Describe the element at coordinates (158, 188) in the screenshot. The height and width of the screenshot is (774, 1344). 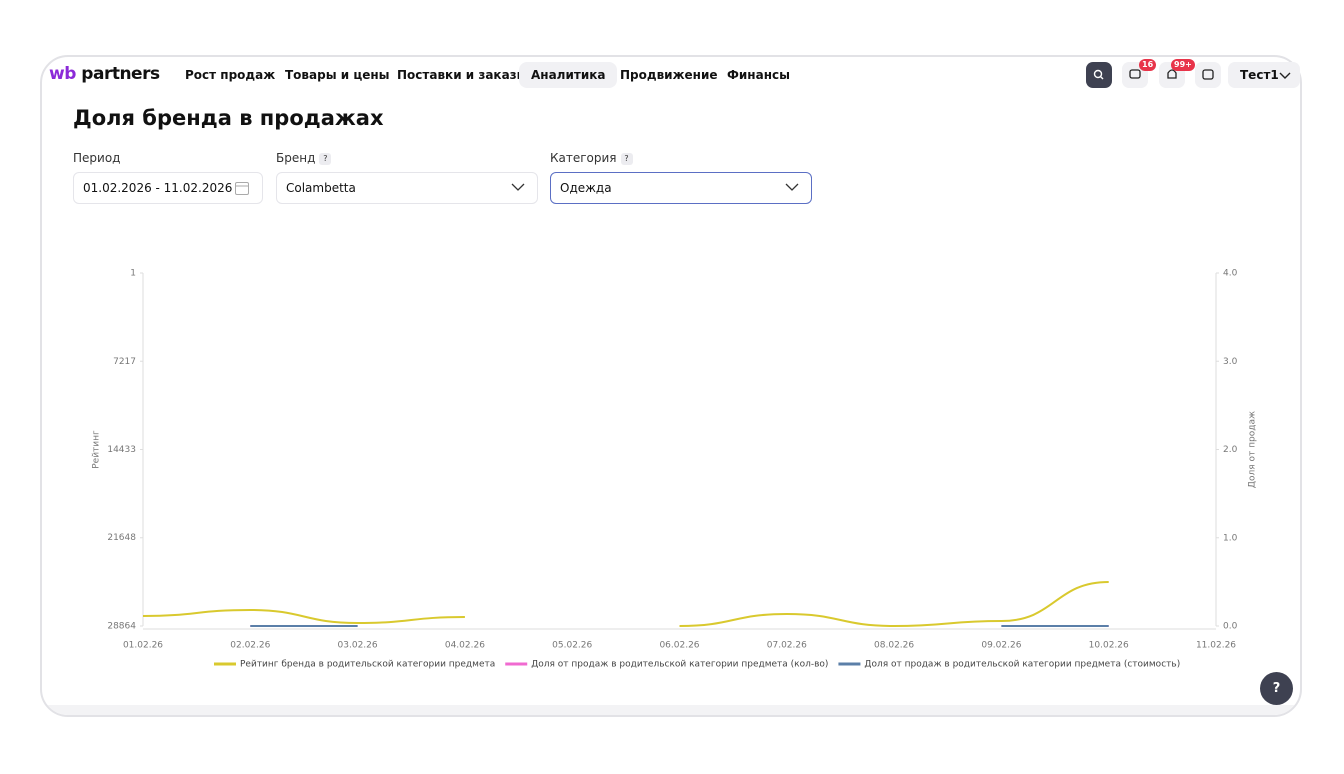
I see `field-value: 01.02.2026 - 11.02.2026` at that location.